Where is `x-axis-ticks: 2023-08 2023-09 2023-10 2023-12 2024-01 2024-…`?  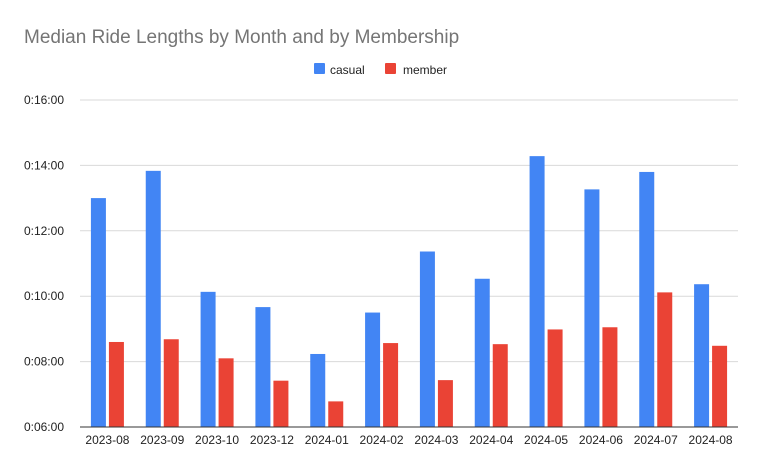 x-axis-ticks: 2023-08 2023-09 2023-10 2023-12 2024-01 2024-… is located at coordinates (409, 440).